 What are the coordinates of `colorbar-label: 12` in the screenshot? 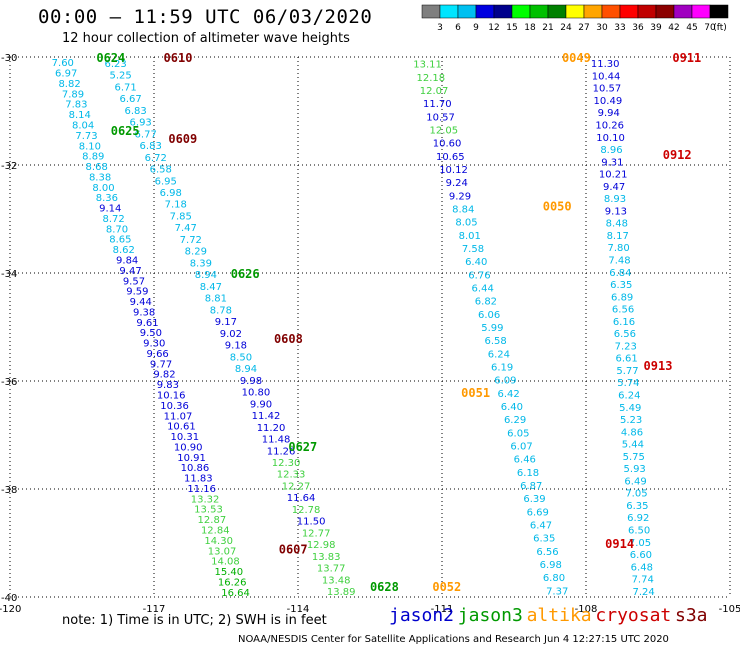 It's located at (493, 28).